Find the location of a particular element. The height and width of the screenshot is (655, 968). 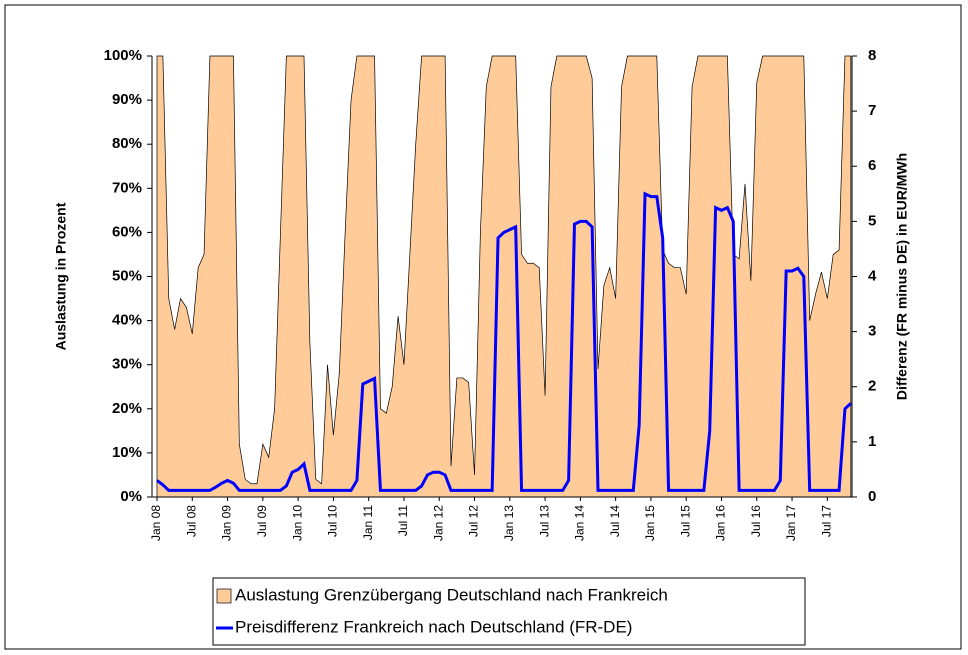

x-tick-label: Jul 17 is located at coordinates (826, 521).